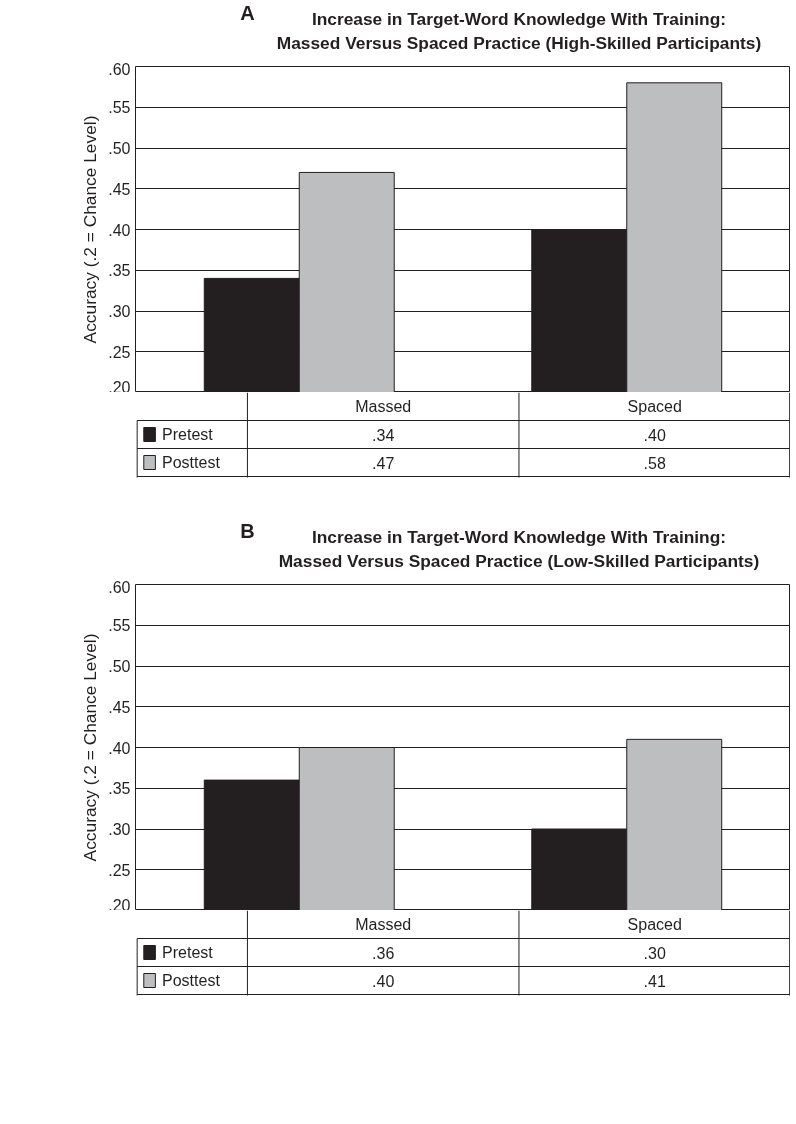 Image resolution: width=796 pixels, height=1124 pixels. What do you see at coordinates (383, 953) in the screenshot?
I see `data-label: .36` at bounding box center [383, 953].